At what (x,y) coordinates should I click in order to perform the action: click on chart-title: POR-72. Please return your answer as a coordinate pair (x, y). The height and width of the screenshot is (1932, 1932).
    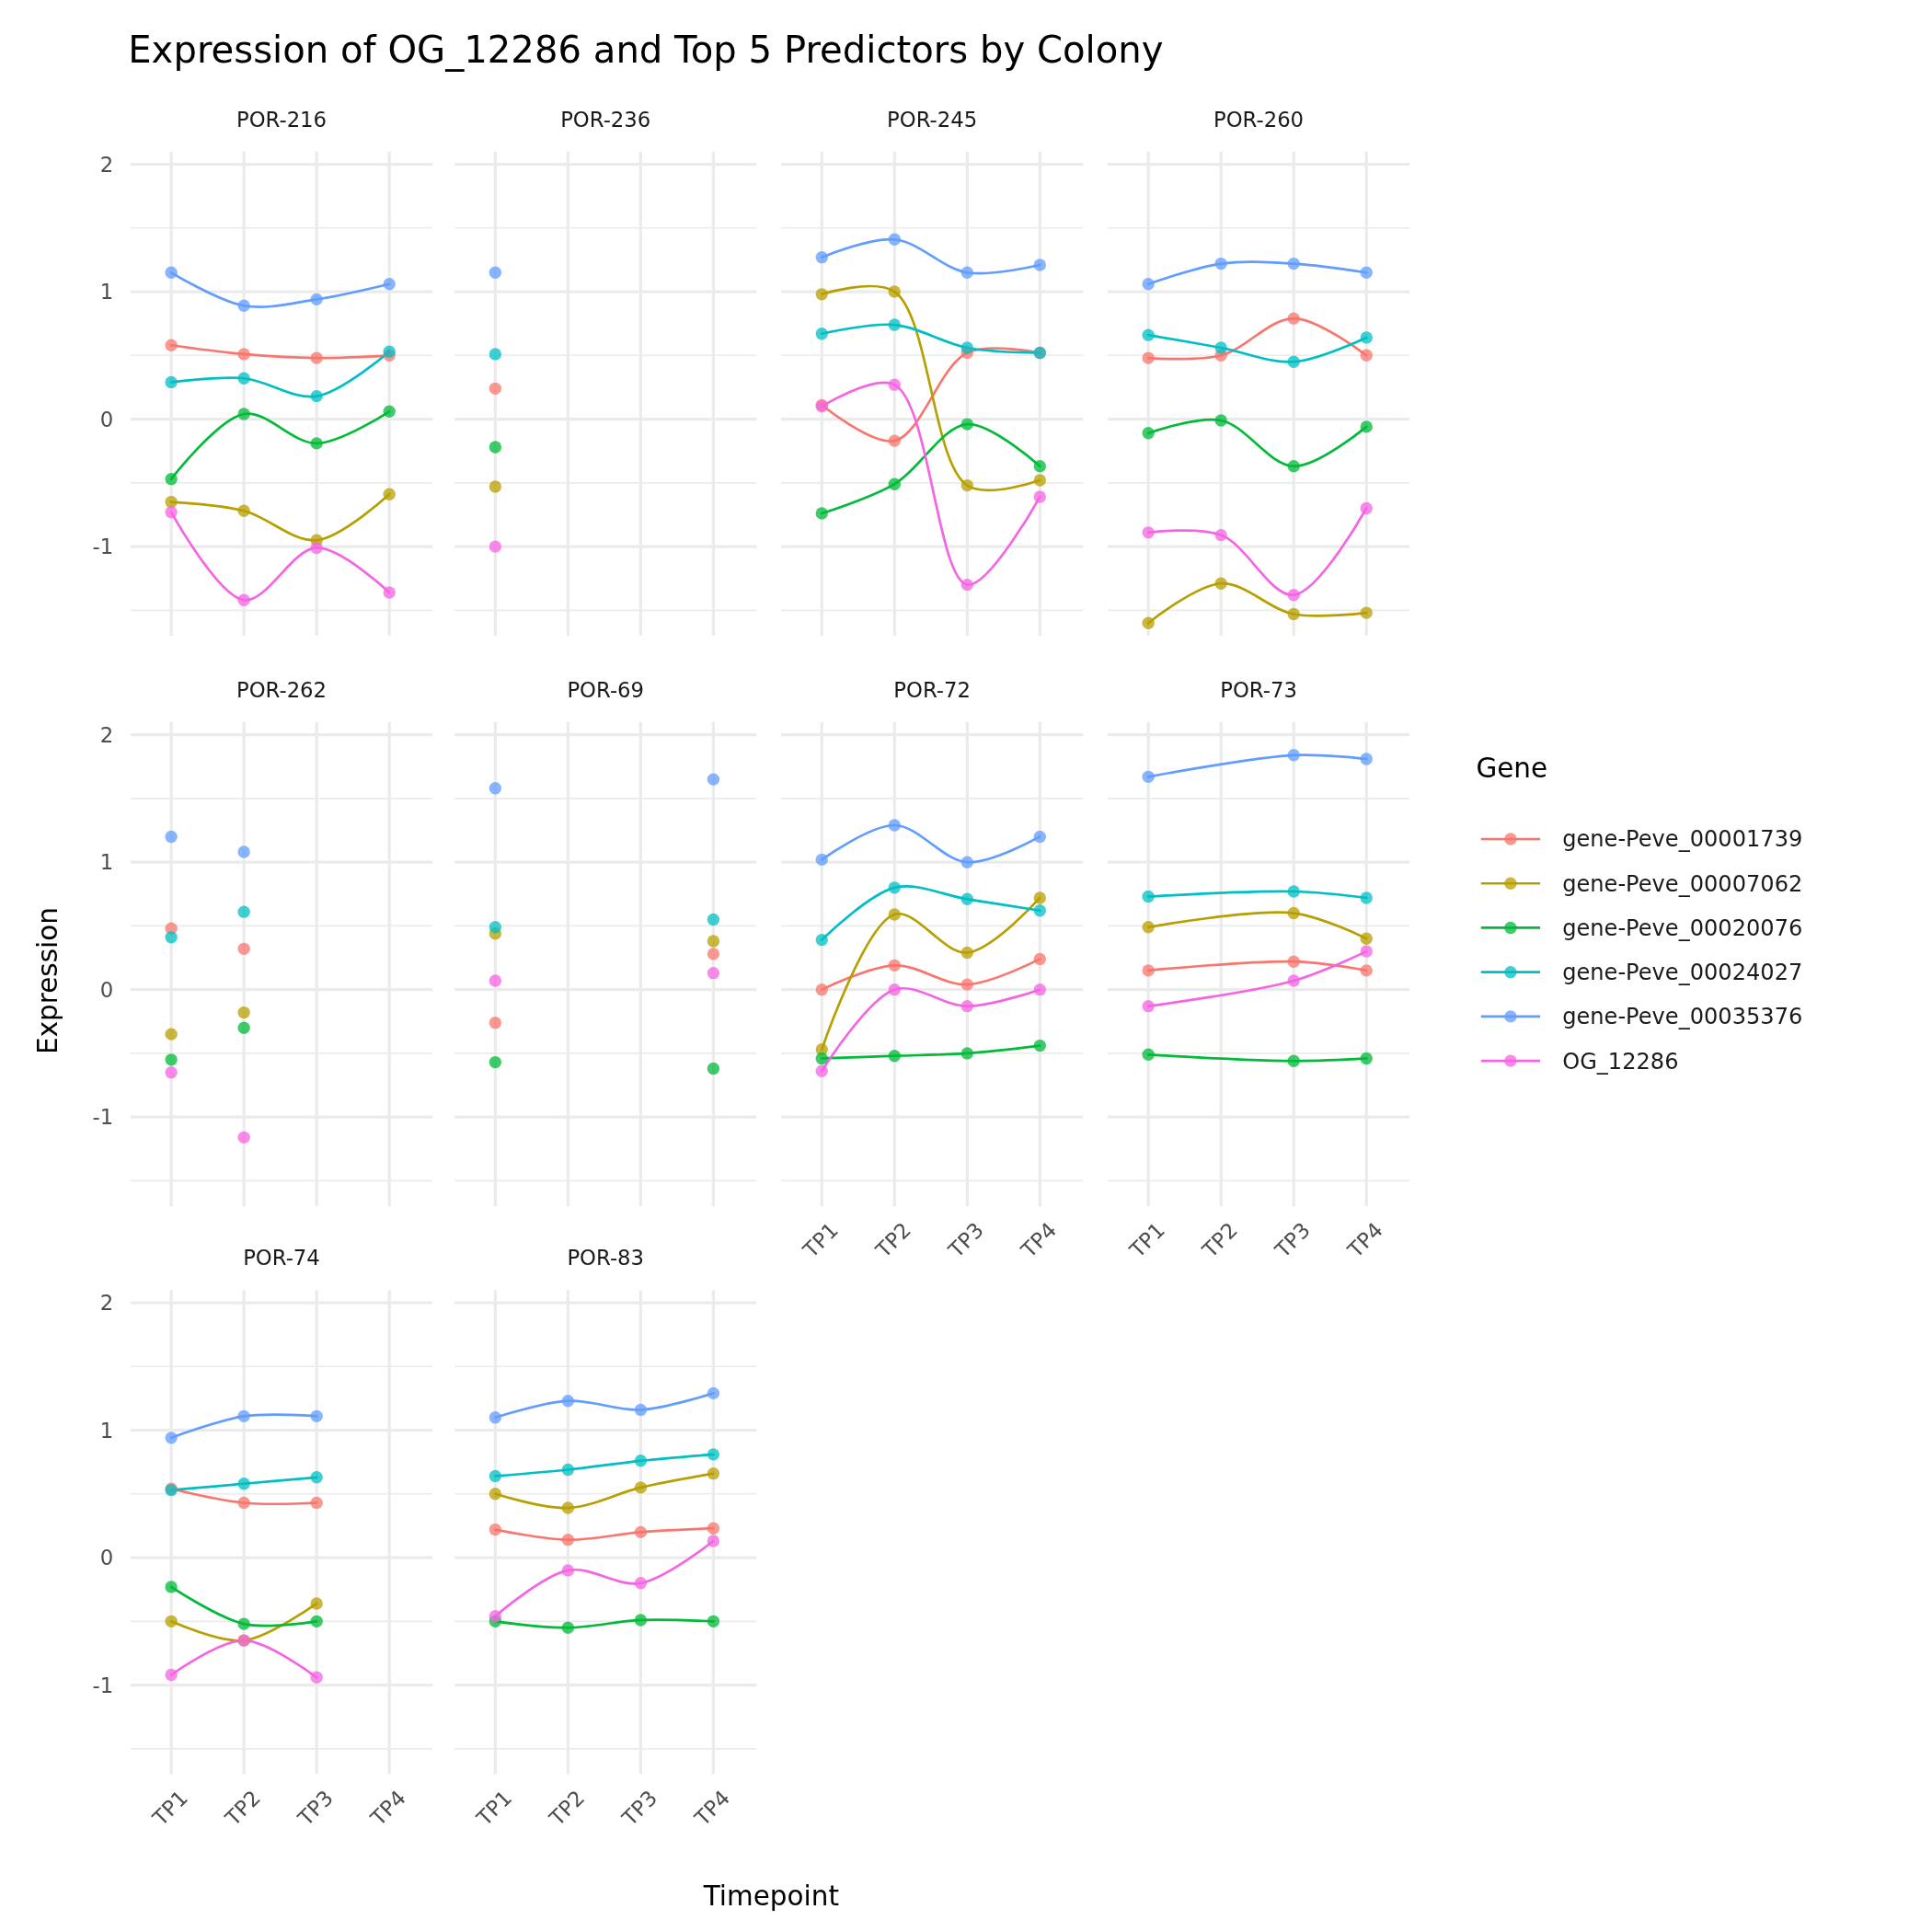
    Looking at the image, I should click on (932, 690).